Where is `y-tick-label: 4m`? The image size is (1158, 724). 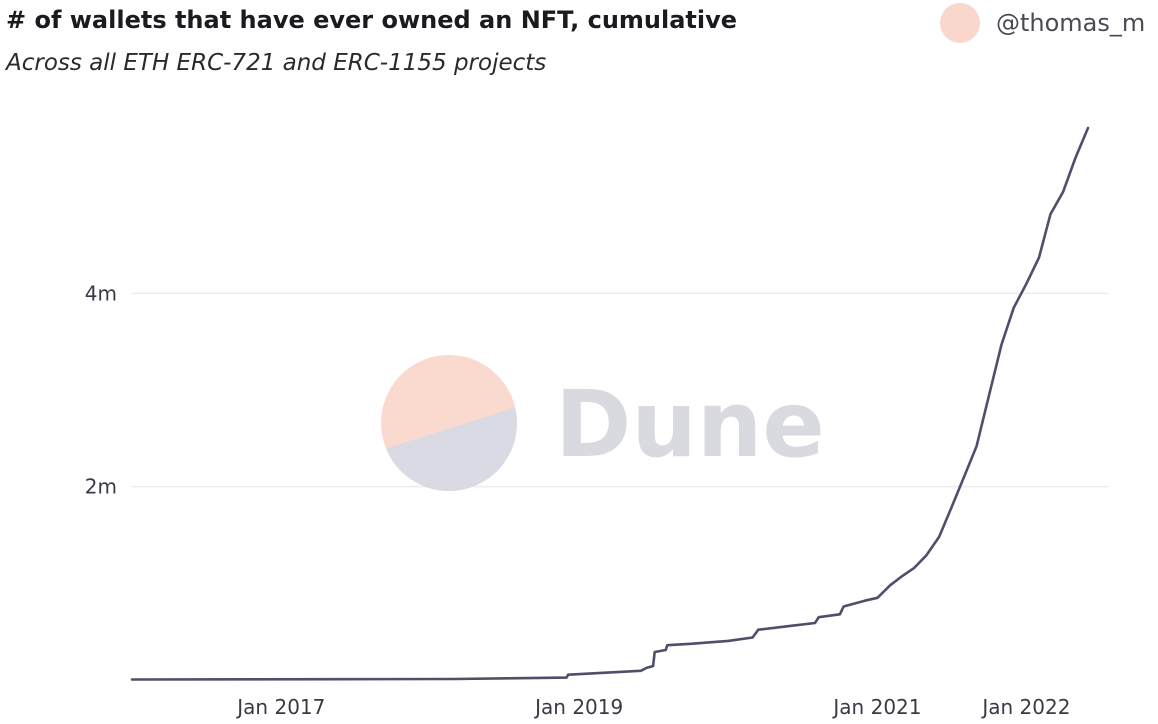 y-tick-label: 4m is located at coordinates (101, 293).